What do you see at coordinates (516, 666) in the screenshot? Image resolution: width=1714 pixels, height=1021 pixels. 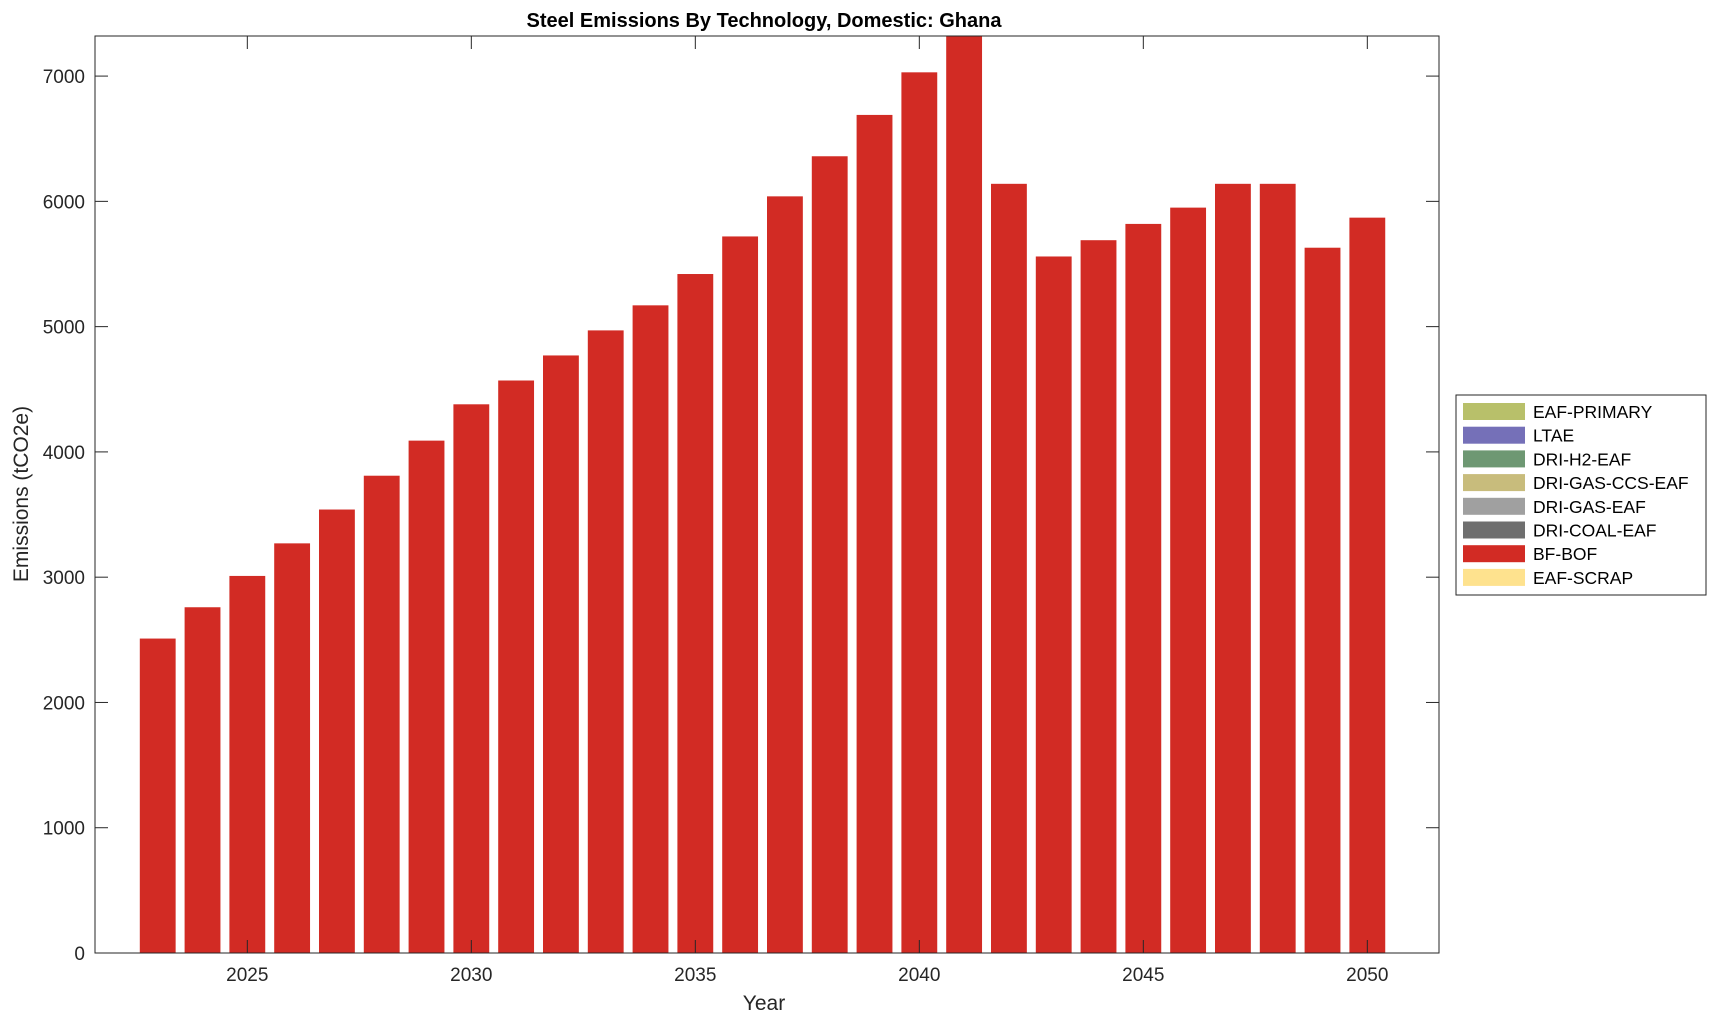 I see `bar-bf-bof-2031` at bounding box center [516, 666].